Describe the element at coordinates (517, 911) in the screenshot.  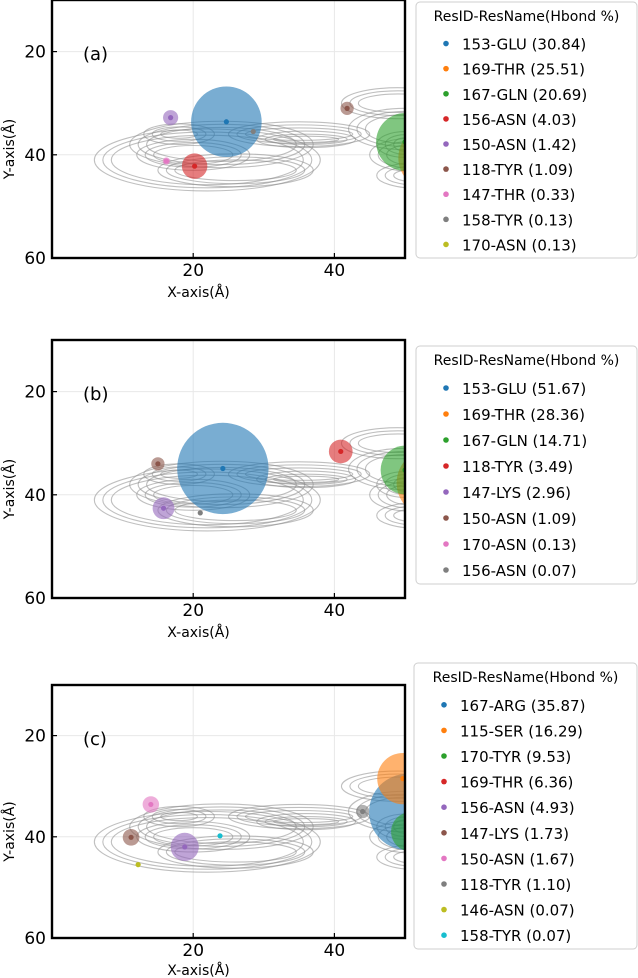
I see `legend-entry: 146-ASN (0.07)` at that location.